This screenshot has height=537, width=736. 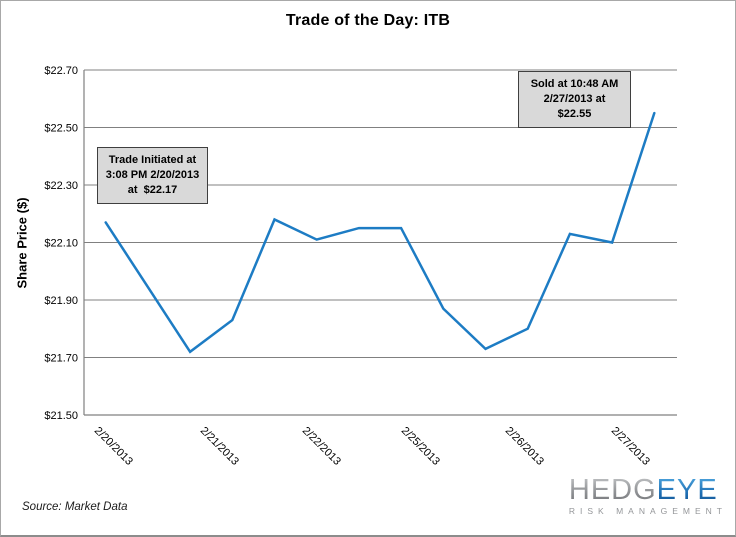 I want to click on y-tick-label: $22.10, so click(x=61, y=244).